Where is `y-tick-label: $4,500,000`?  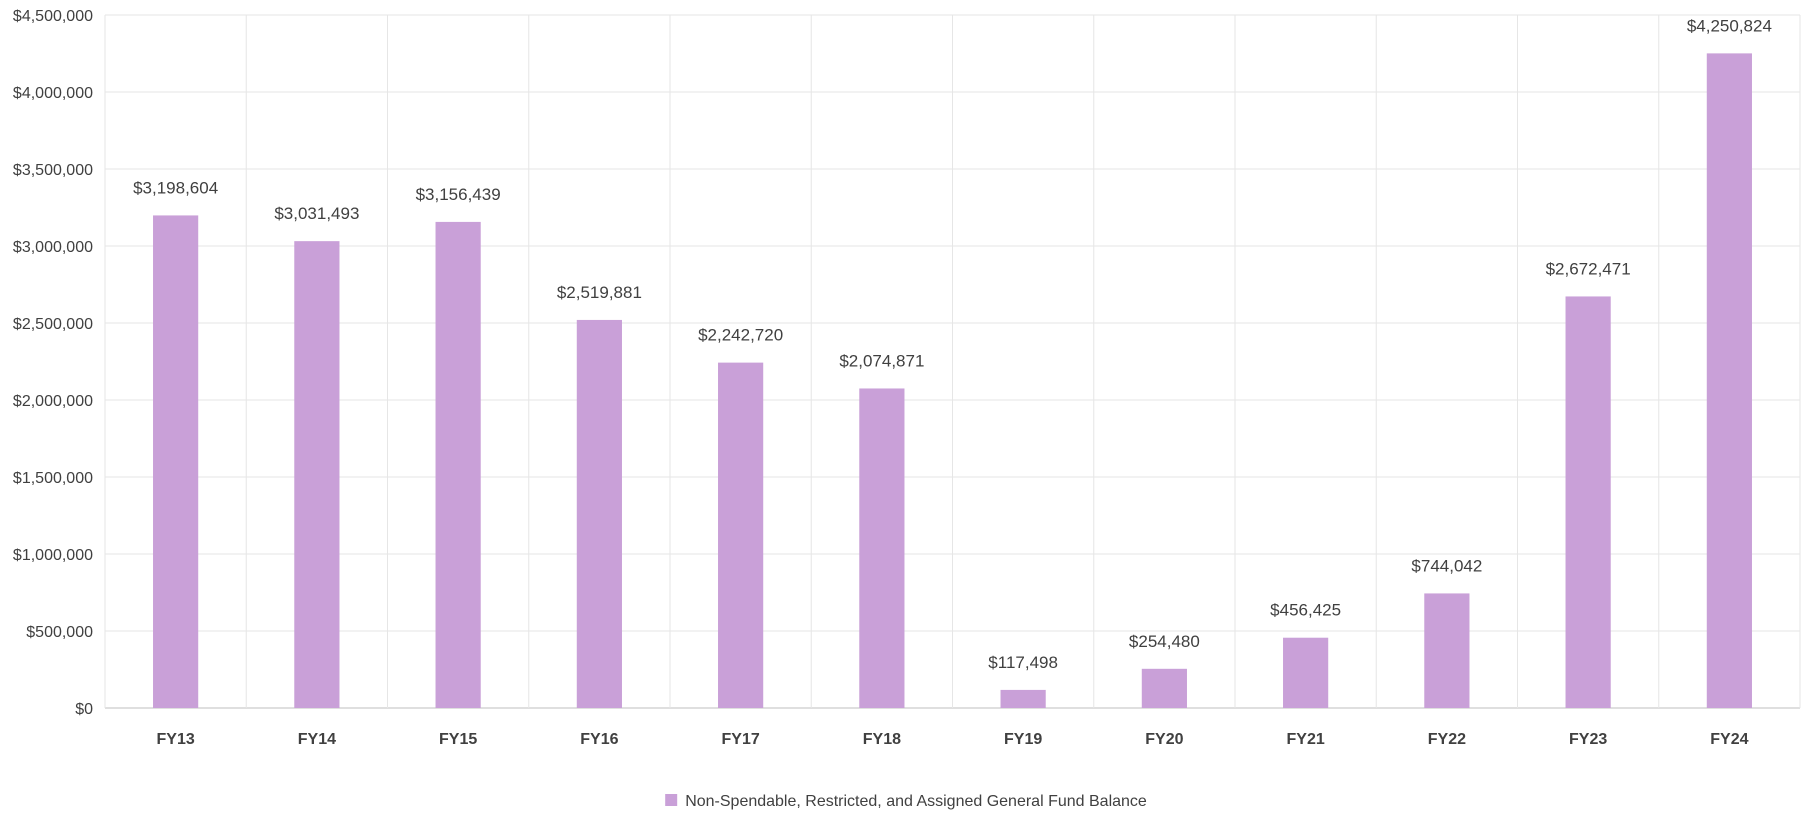
y-tick-label: $4,500,000 is located at coordinates (53, 16).